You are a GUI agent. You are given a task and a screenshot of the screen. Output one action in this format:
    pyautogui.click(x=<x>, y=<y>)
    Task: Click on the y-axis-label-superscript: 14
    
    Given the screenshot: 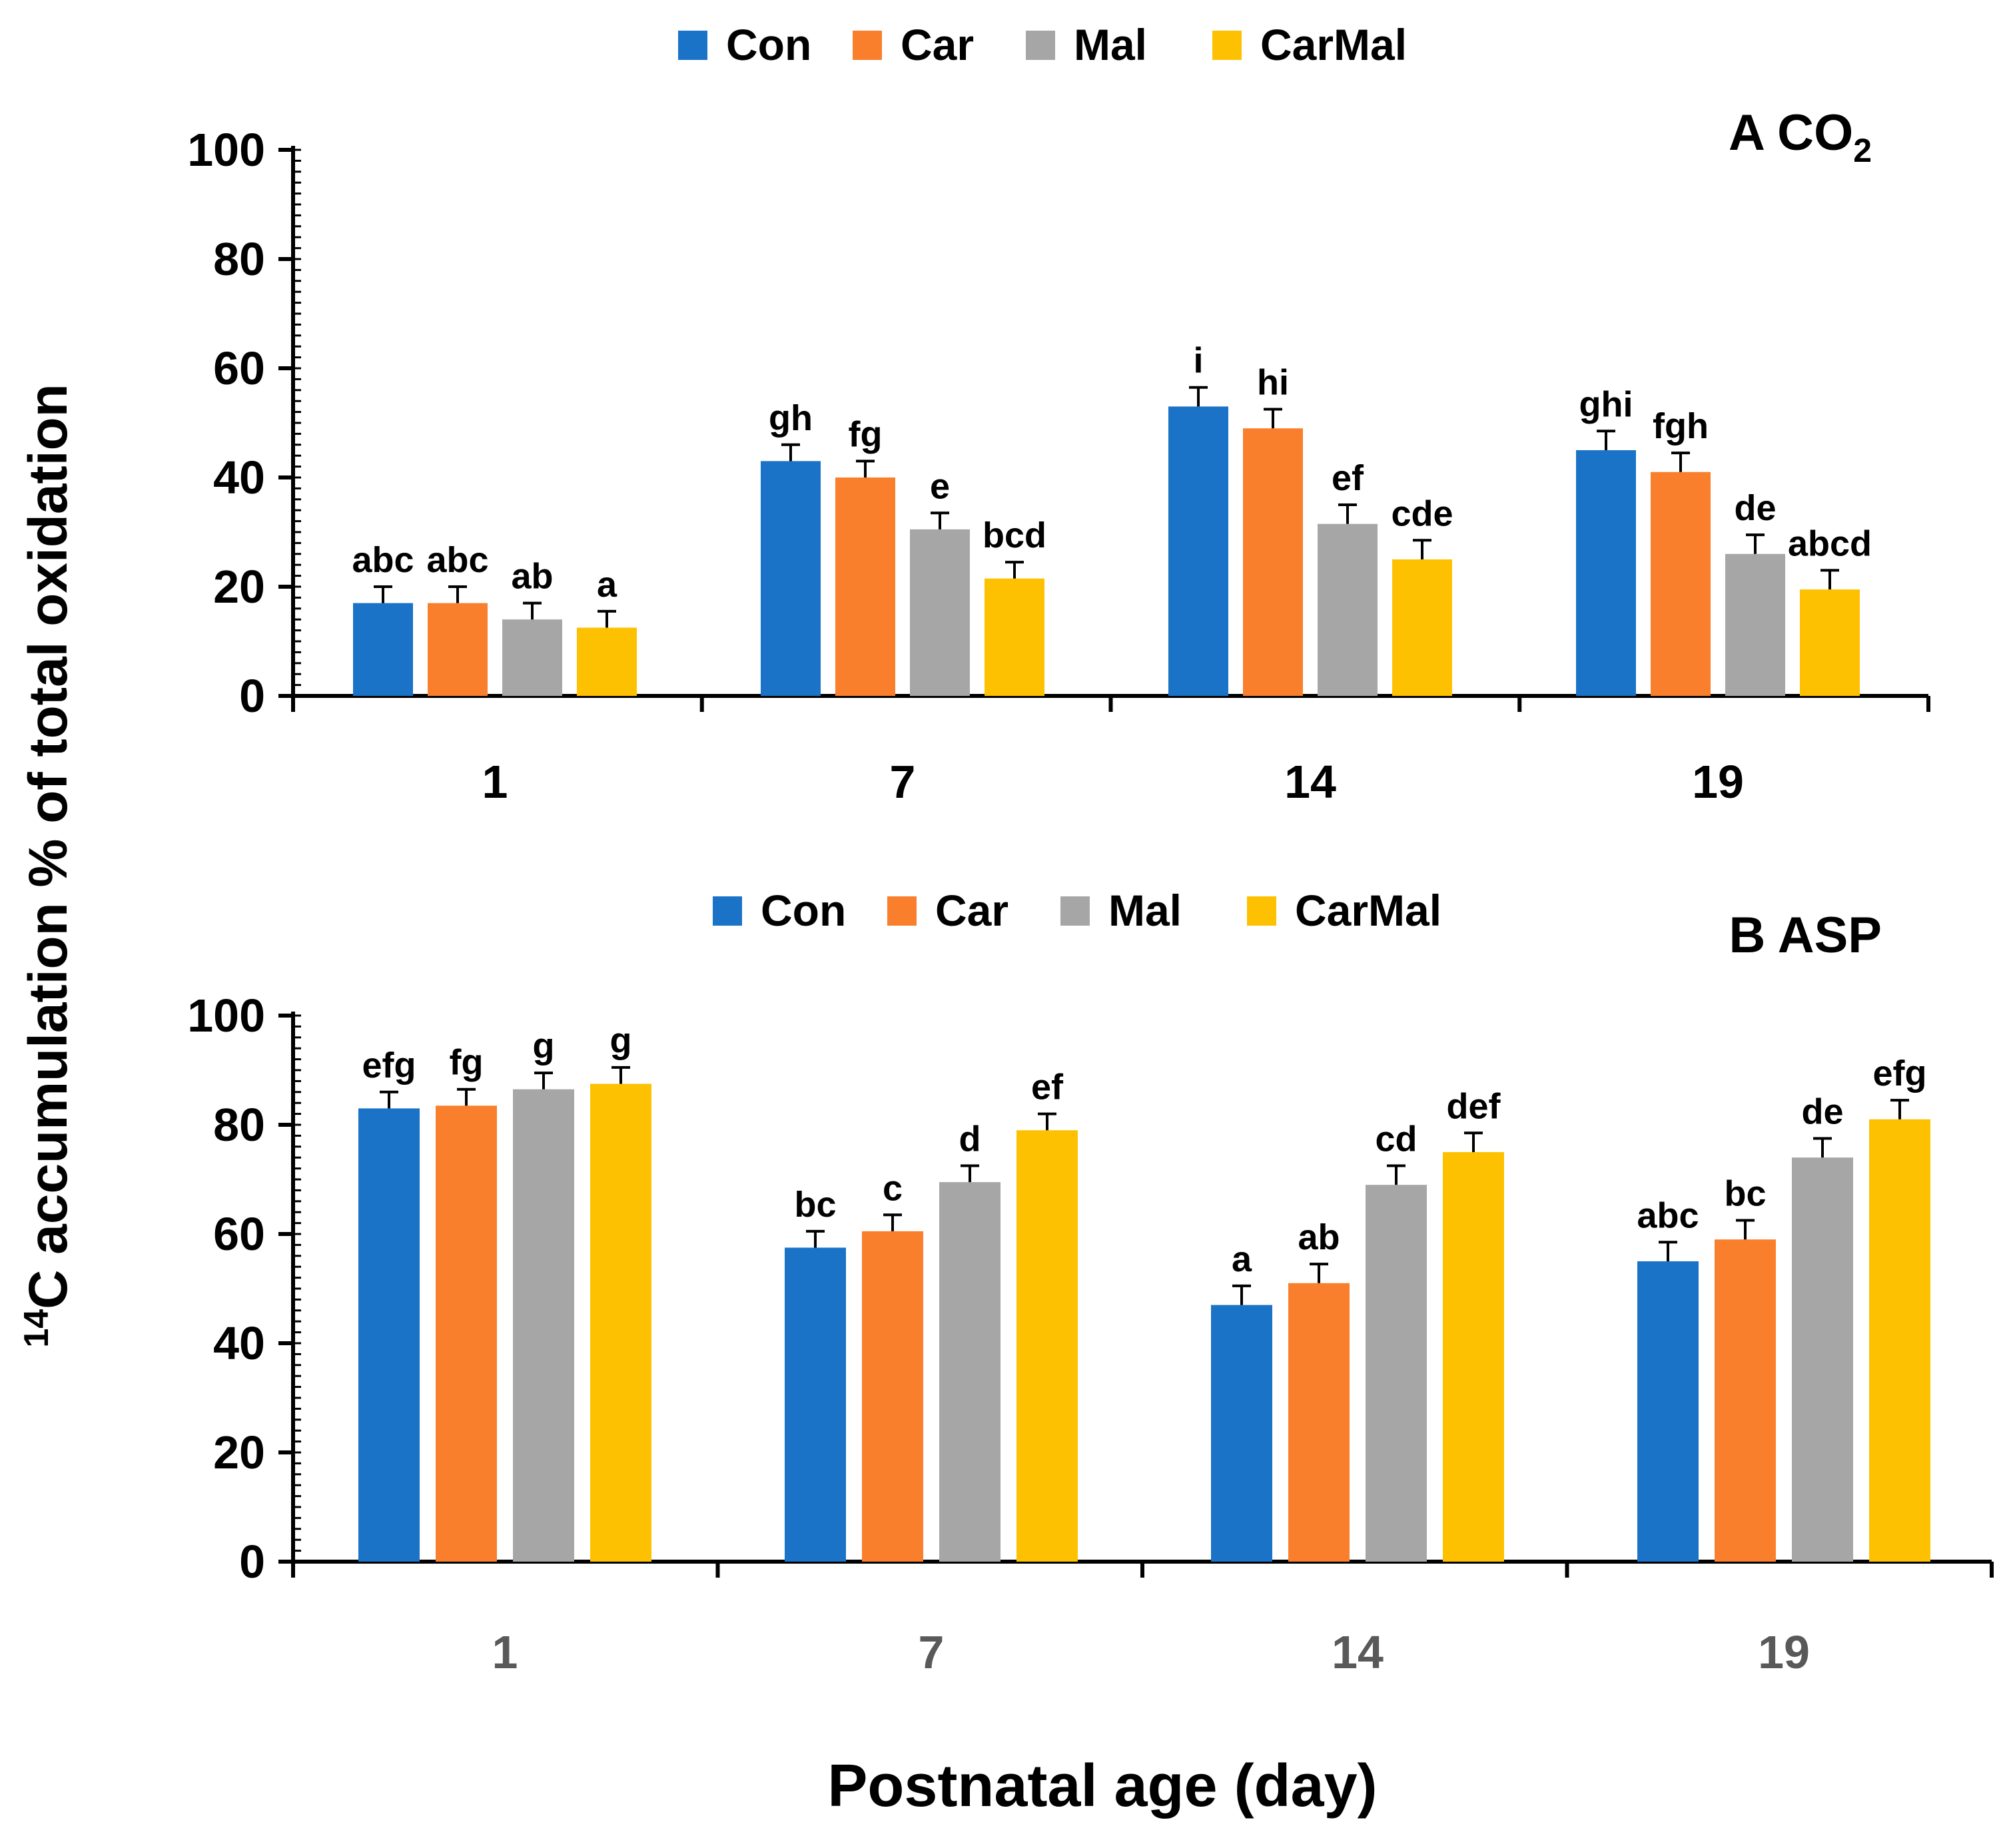 What is the action you would take?
    pyautogui.click(x=37, y=1328)
    